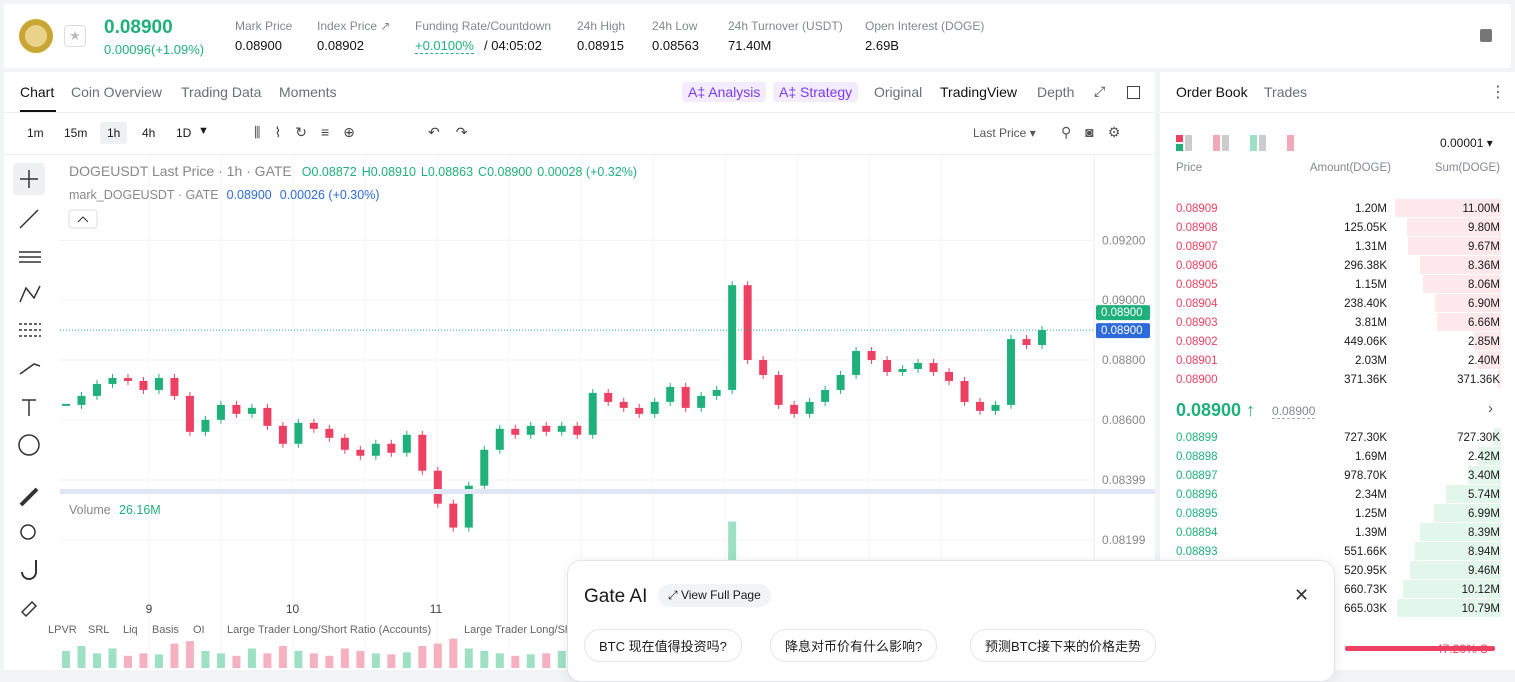 This screenshot has width=1515, height=682. I want to click on indicator-tab: Liq, so click(130, 630).